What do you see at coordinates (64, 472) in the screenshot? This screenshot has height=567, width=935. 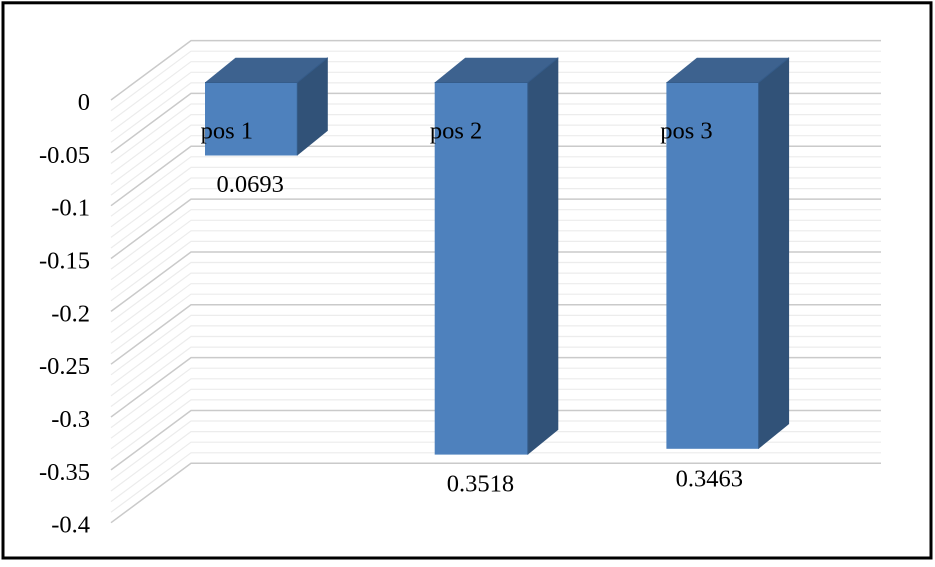 I see `svg-text: -0.35` at bounding box center [64, 472].